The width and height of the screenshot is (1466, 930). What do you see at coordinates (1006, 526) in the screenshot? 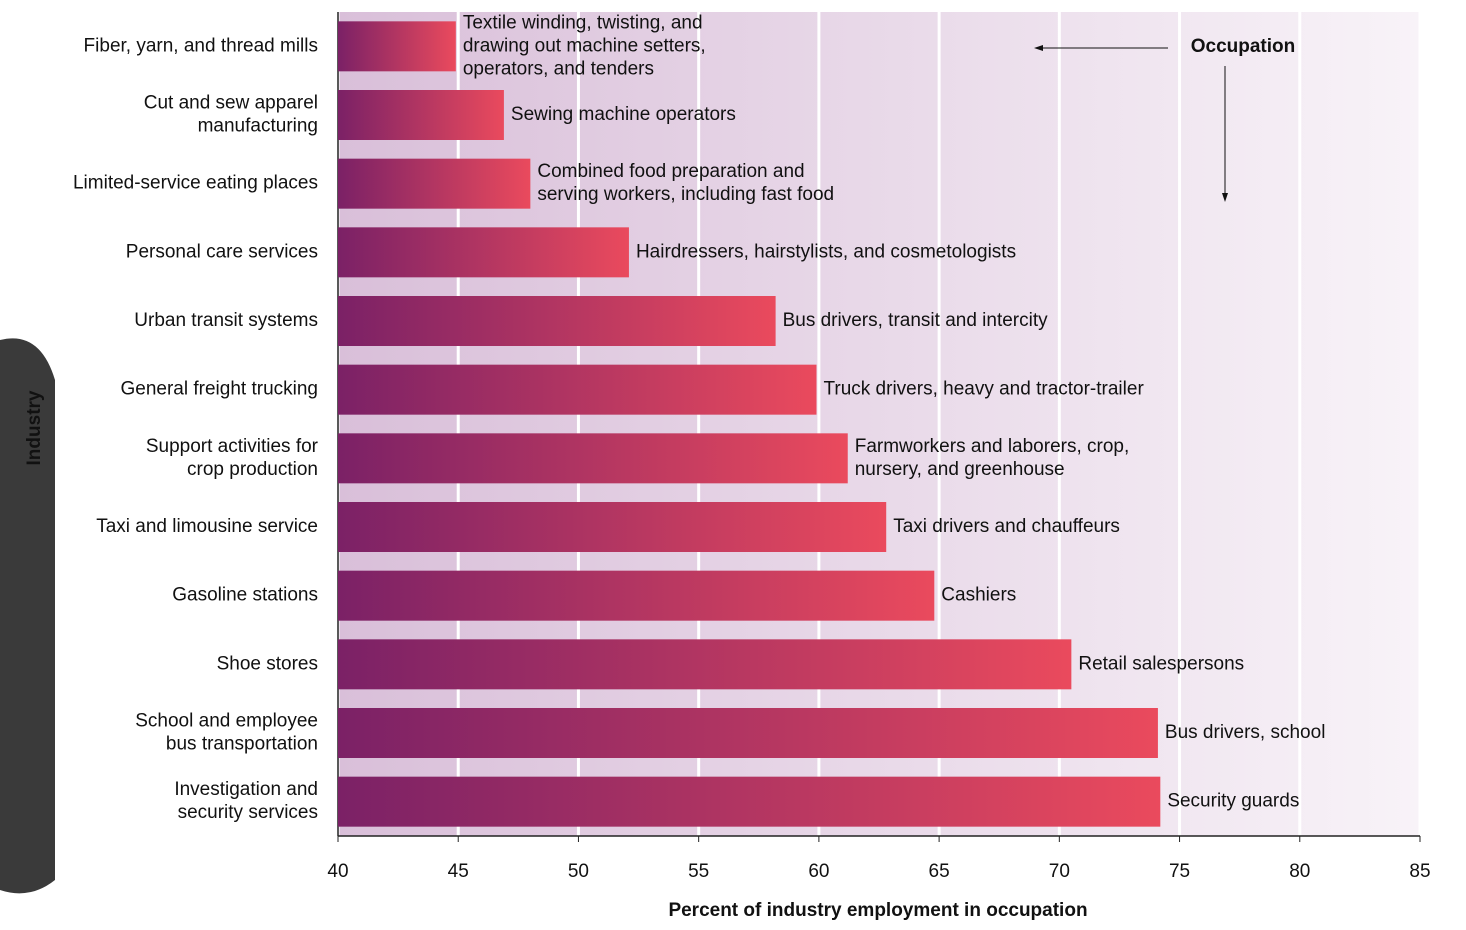
I see `bar-annotation: Taxi drivers and chauffeurs` at bounding box center [1006, 526].